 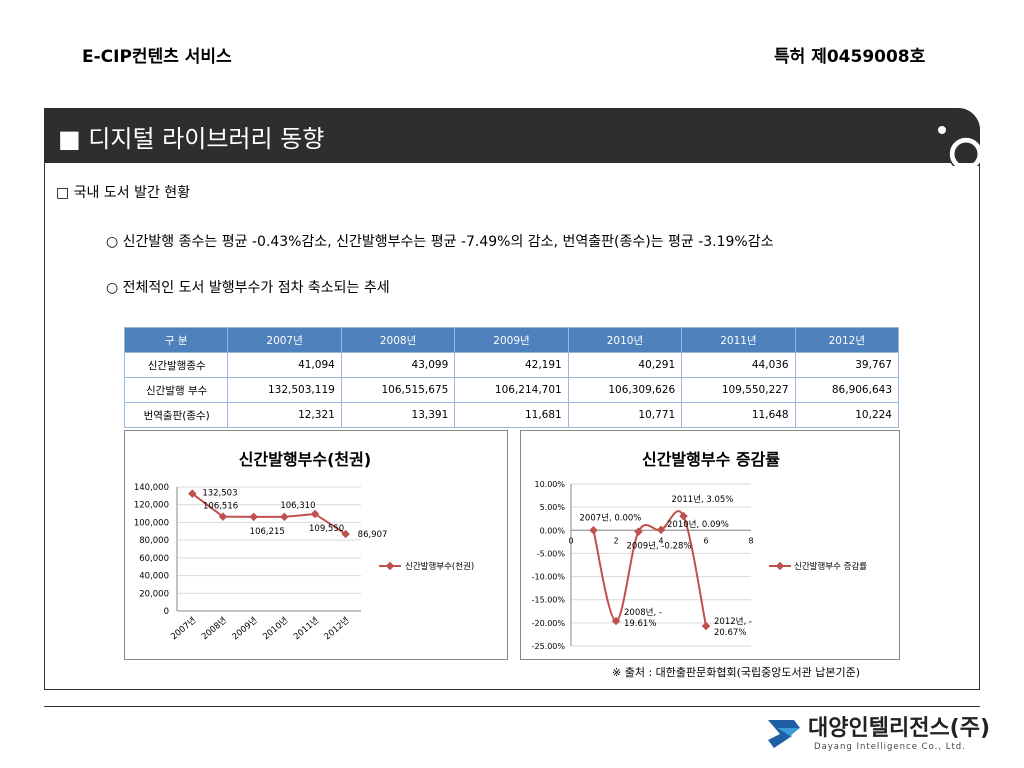 What do you see at coordinates (305, 459) in the screenshot?
I see `chart-title: 신간발행부수(천권)` at bounding box center [305, 459].